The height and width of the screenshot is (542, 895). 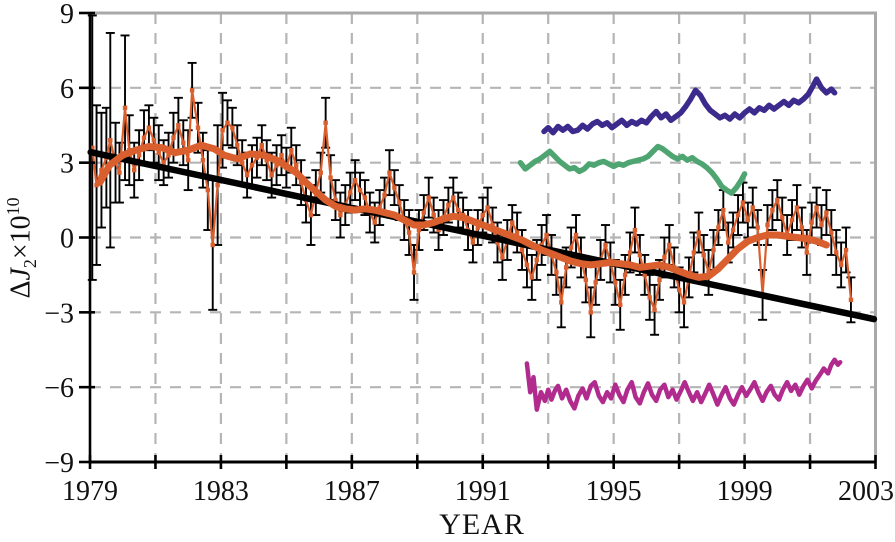 I want to click on x-axis-title: YEAR, so click(x=482, y=524).